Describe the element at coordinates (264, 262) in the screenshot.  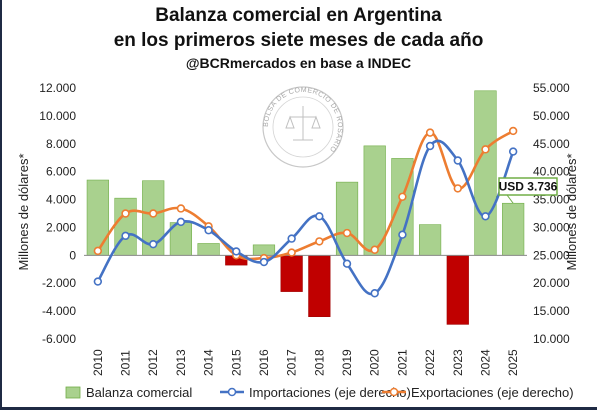
I see `point-importaciones-2016` at that location.